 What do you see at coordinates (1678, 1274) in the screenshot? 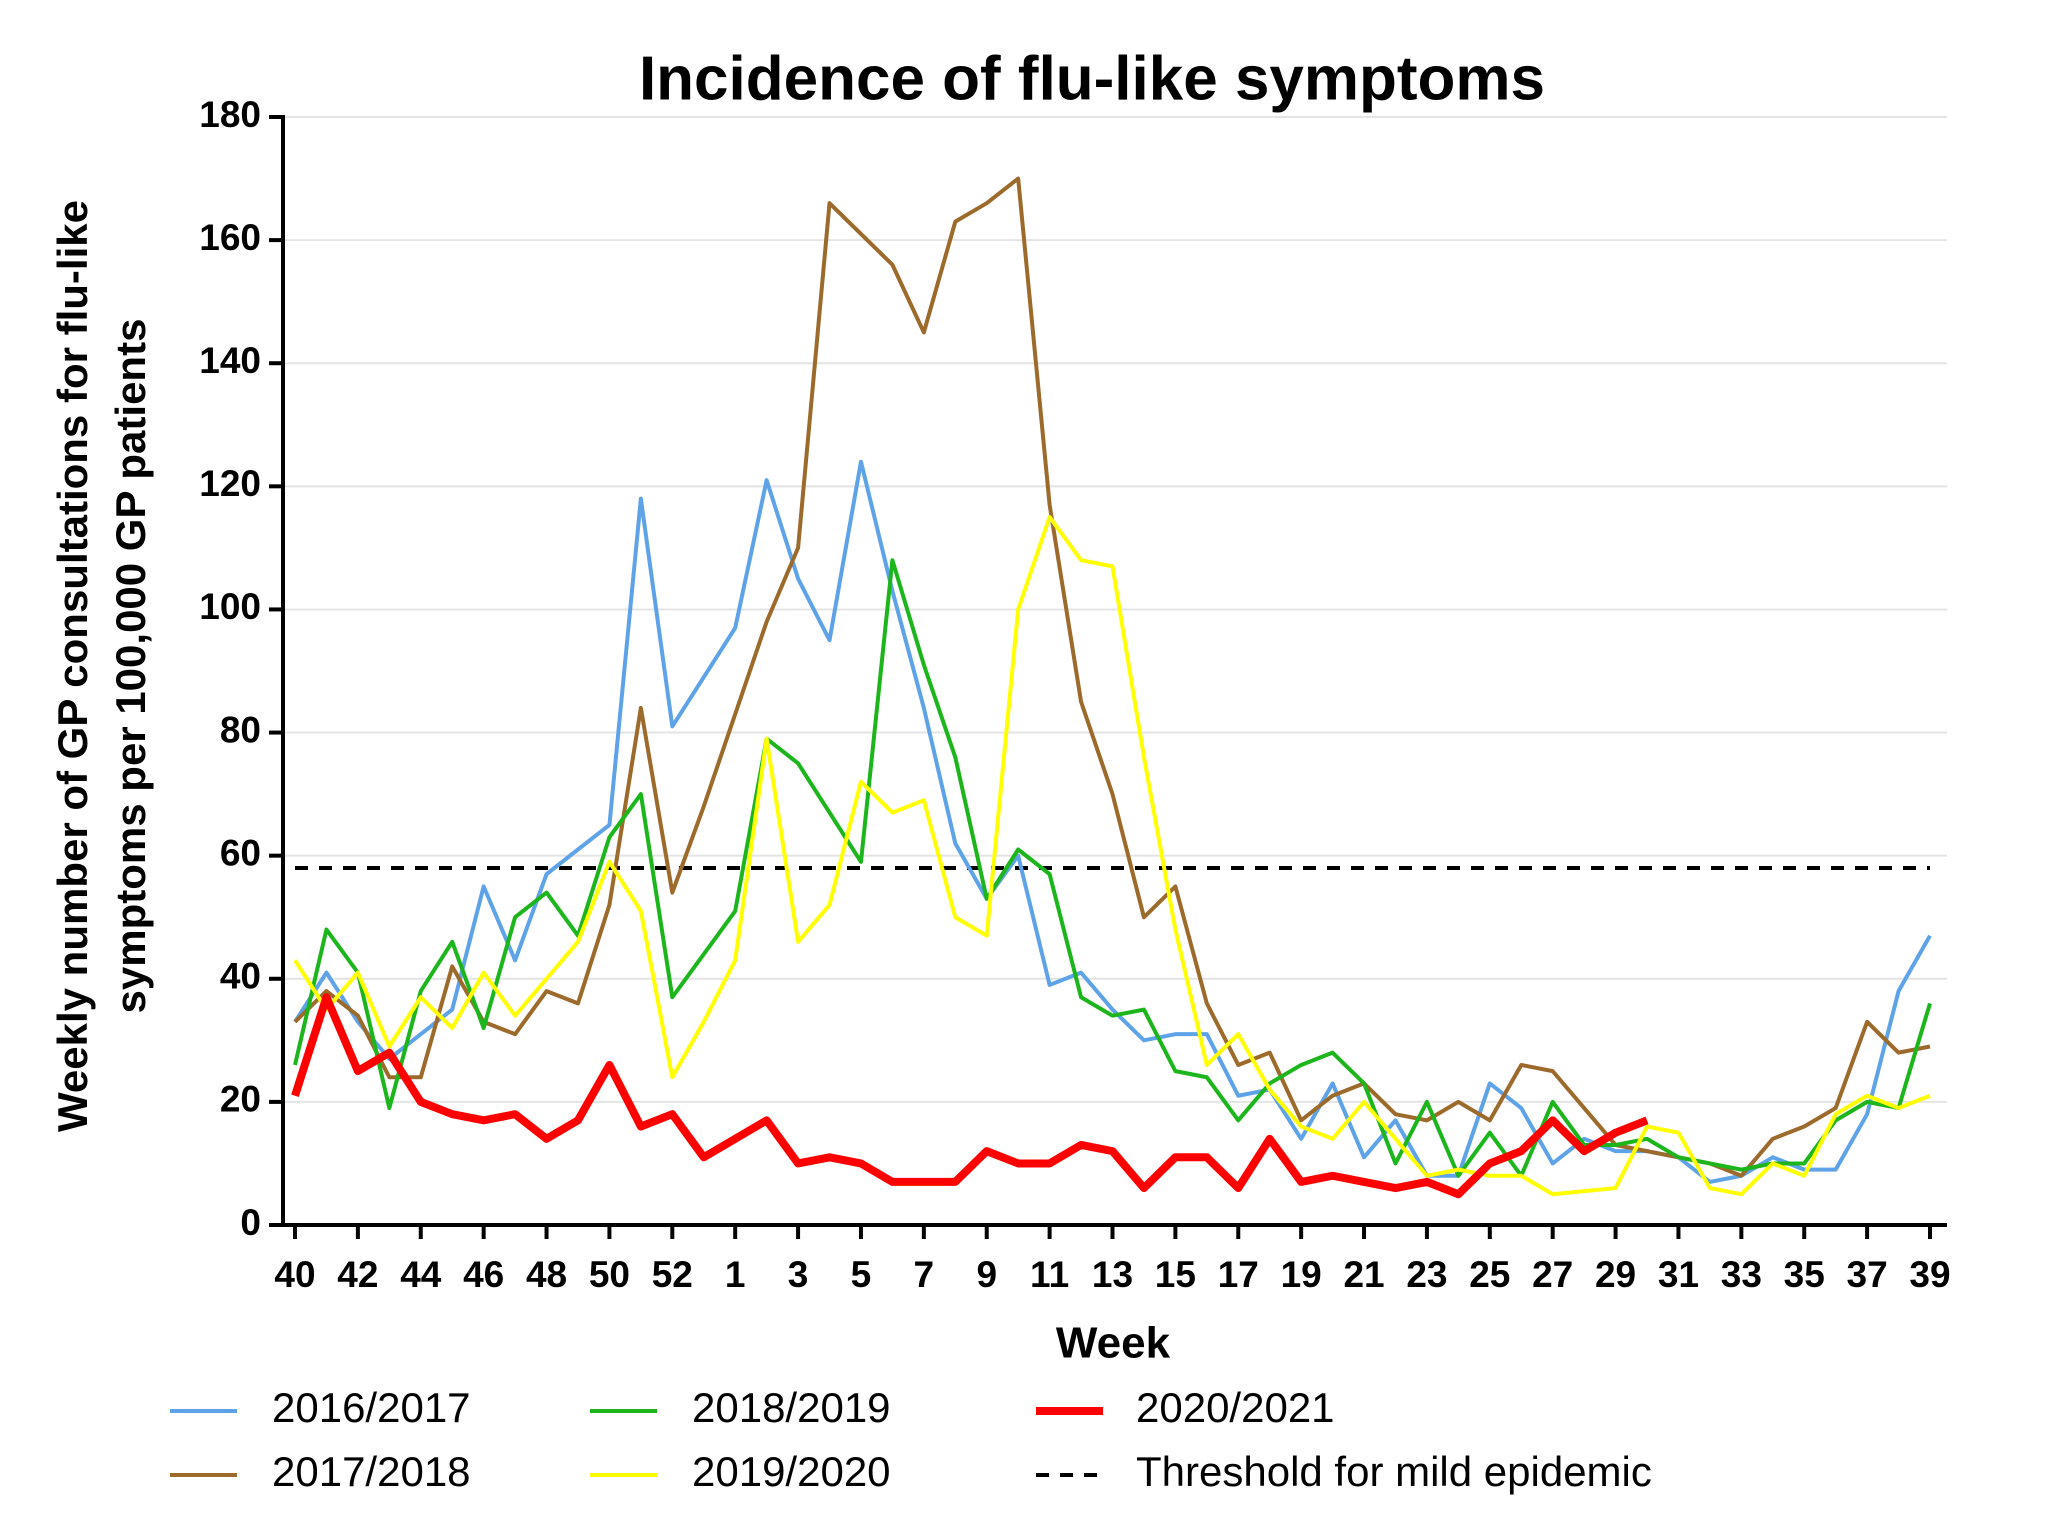
I see `x-tick-label: 31` at bounding box center [1678, 1274].